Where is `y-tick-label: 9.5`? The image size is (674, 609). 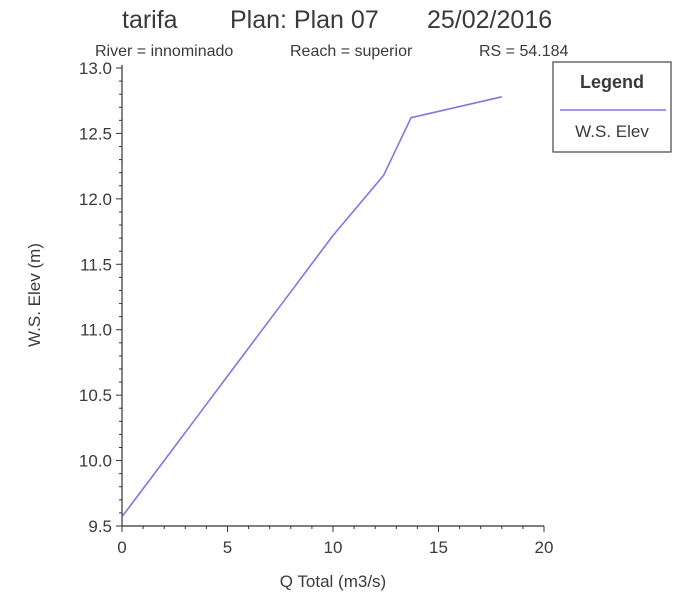 y-tick-label: 9.5 is located at coordinates (100, 526).